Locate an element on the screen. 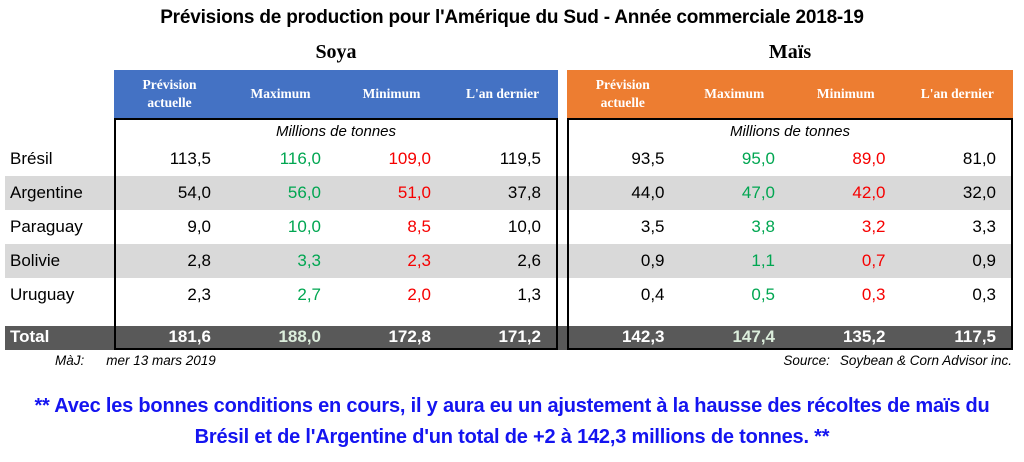 This screenshot has height=462, width=1024. value-cell: 81,0 is located at coordinates (979, 158).